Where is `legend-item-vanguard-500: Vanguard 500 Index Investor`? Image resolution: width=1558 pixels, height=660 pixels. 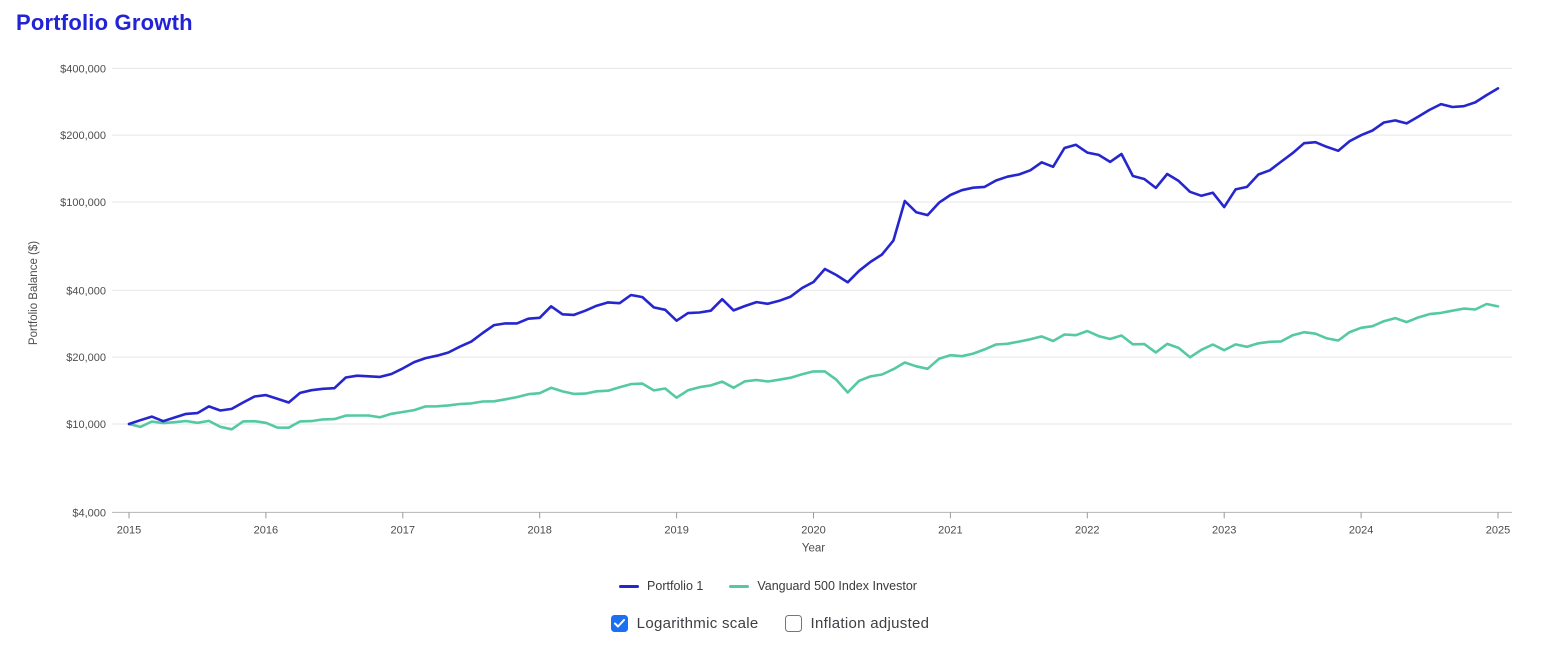
legend-item-vanguard-500: Vanguard 500 Index Investor is located at coordinates (823, 586).